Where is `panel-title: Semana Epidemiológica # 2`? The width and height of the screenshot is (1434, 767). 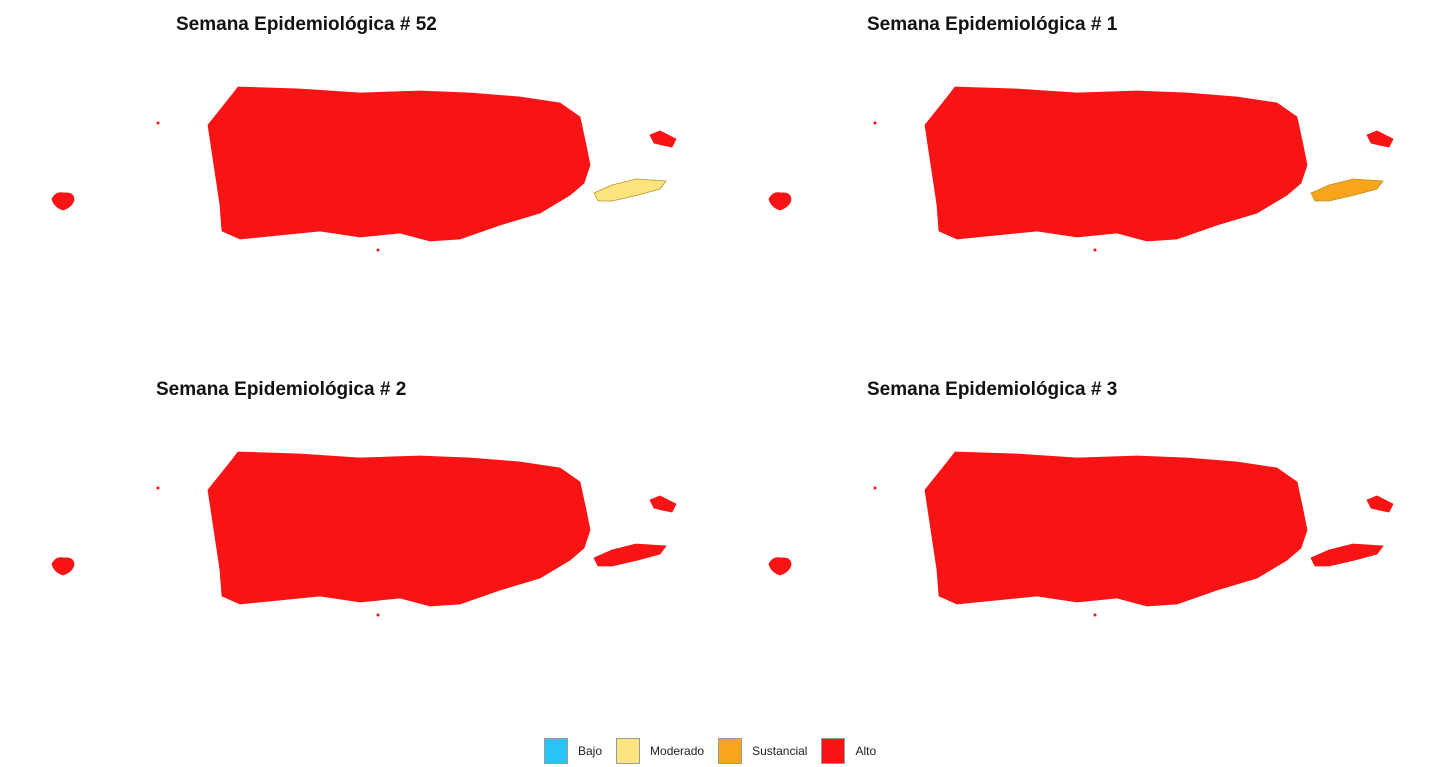 panel-title: Semana Epidemiológica # 2 is located at coordinates (281, 389).